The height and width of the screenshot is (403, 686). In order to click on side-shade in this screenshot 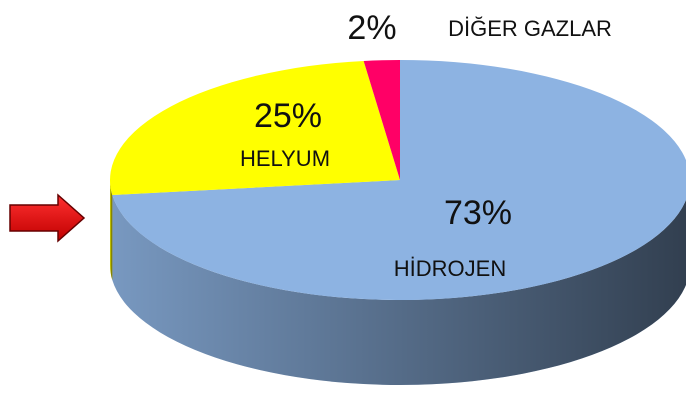, I will do `click(111, 230)`.